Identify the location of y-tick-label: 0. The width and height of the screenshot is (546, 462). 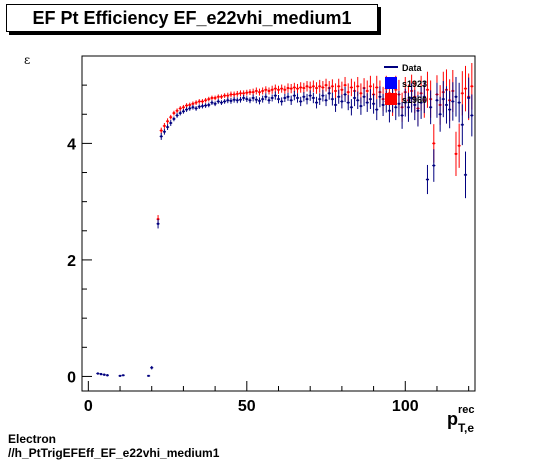
(71, 377).